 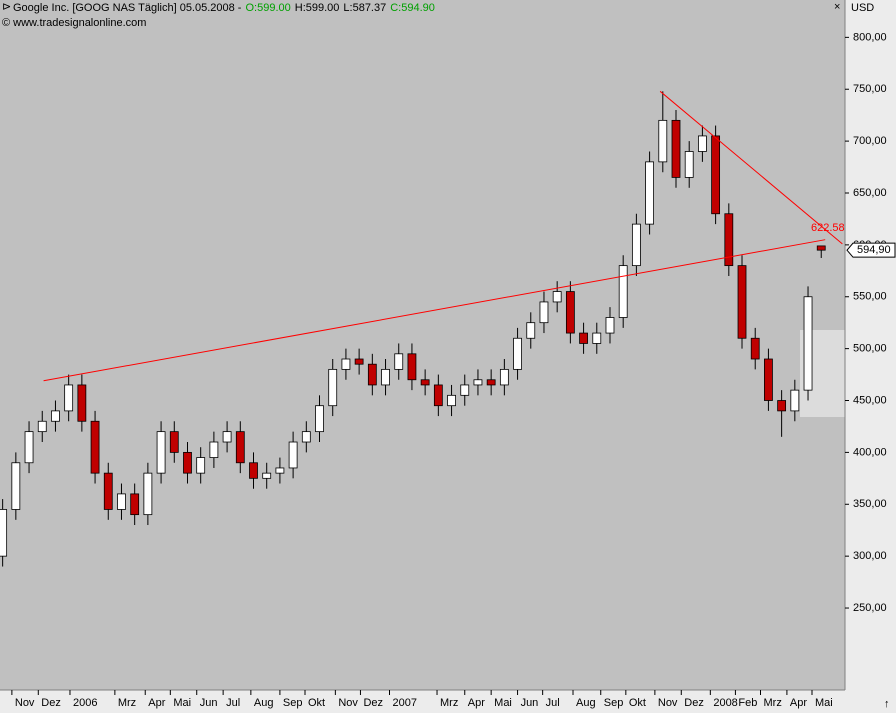 I want to click on x-tick-label: 2006, so click(x=85, y=703).